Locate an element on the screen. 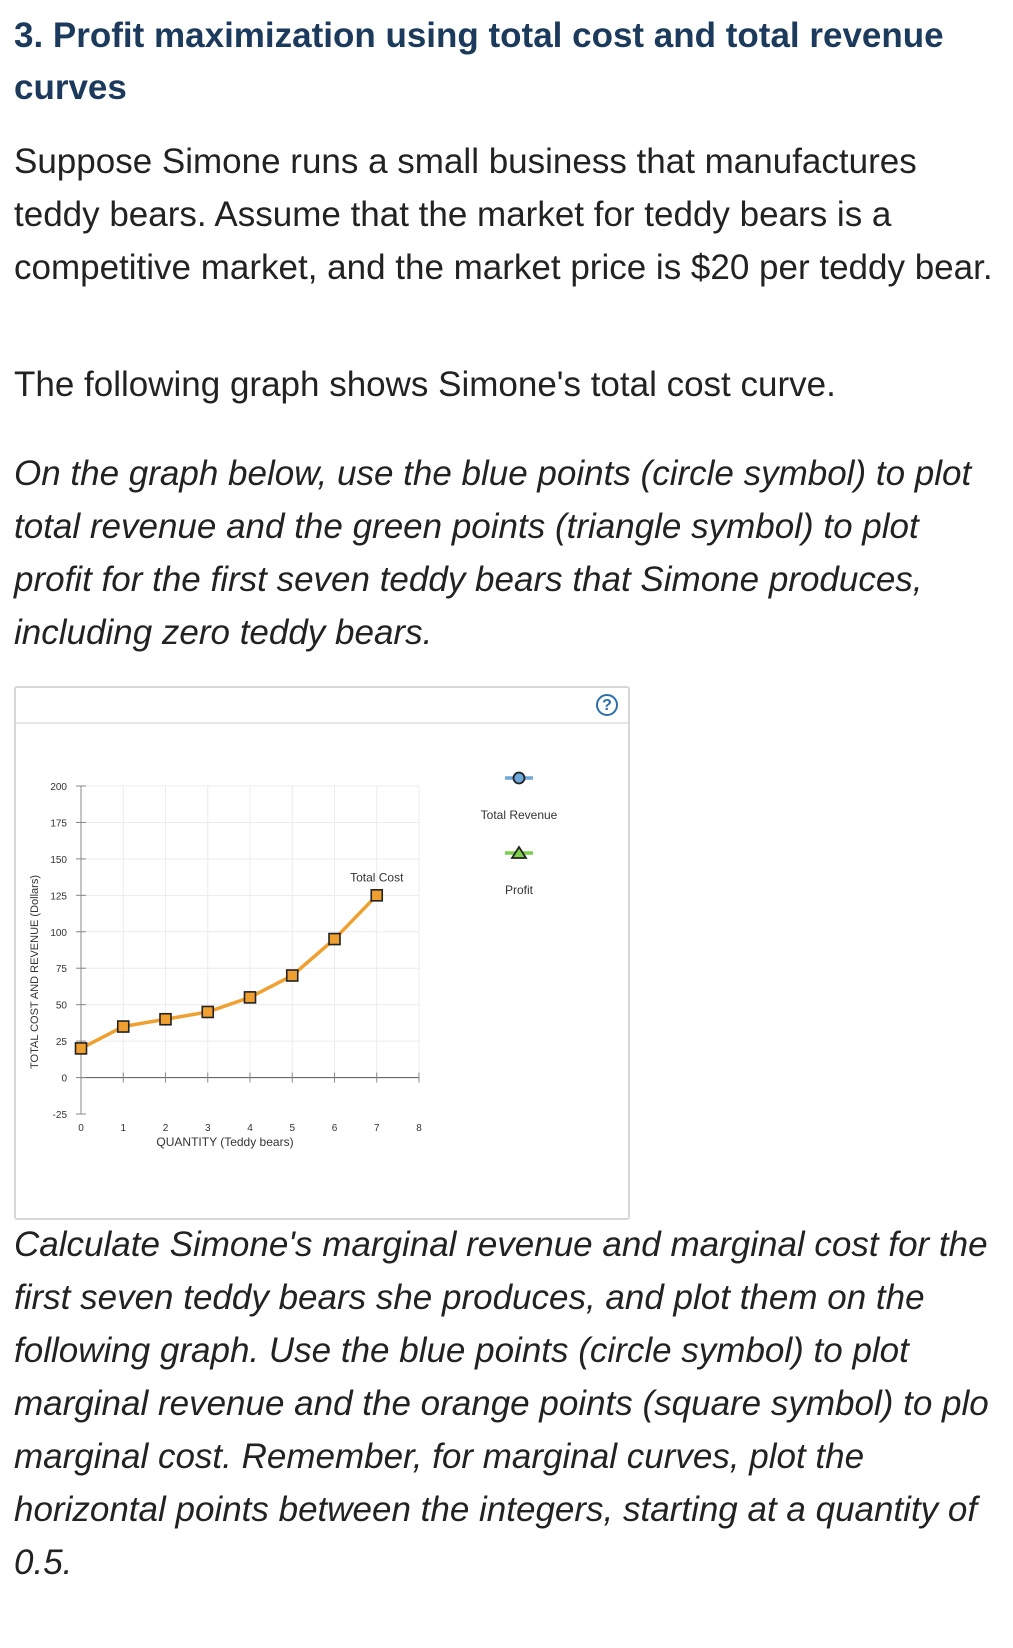 Image resolution: width=1013 pixels, height=1648 pixels. x-axis-title: QUANTITY (Teddy bears) is located at coordinates (224, 1142).